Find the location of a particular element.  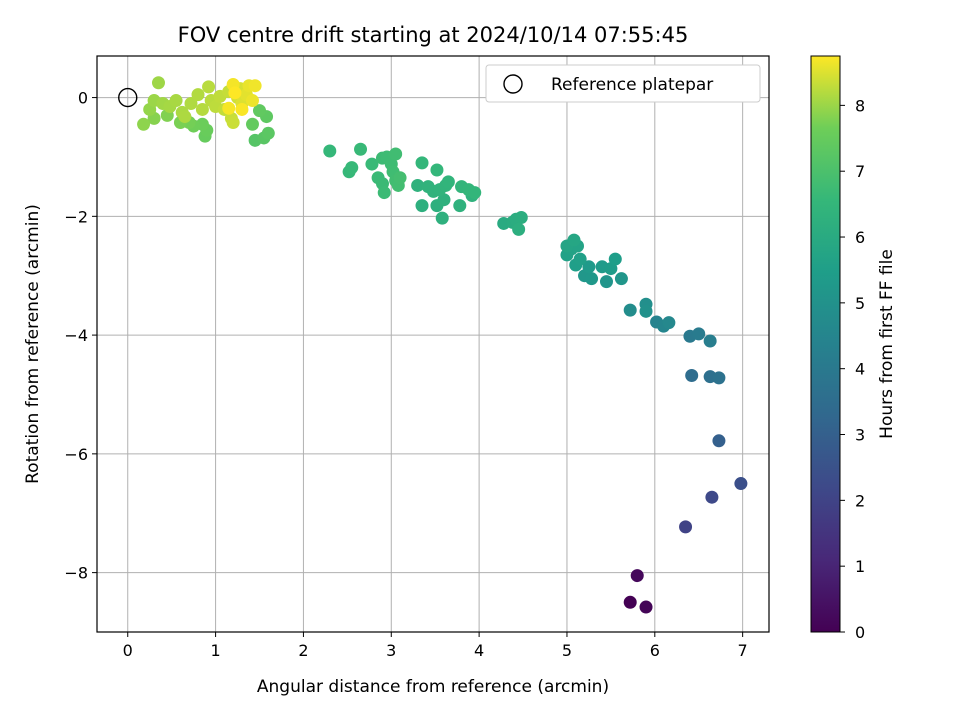

y-tick-label: −6 is located at coordinates (76, 454).